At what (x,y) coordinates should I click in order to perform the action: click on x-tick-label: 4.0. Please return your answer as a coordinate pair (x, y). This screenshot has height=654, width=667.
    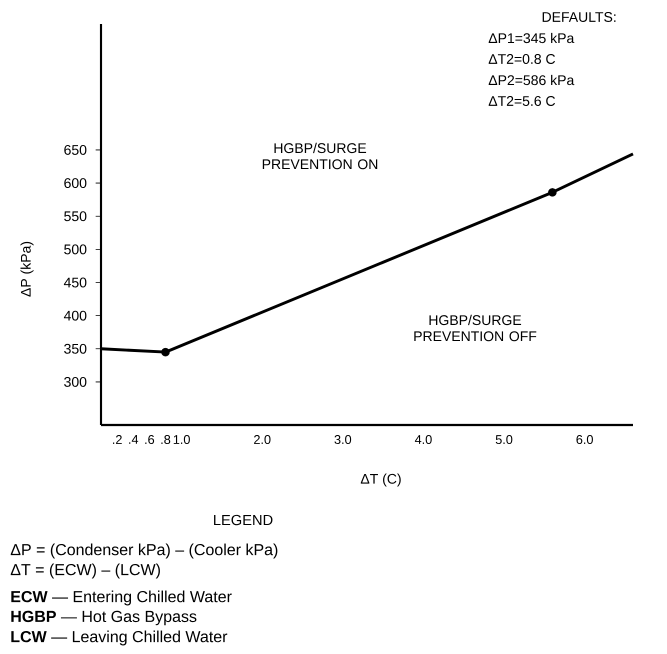
    Looking at the image, I should click on (423, 439).